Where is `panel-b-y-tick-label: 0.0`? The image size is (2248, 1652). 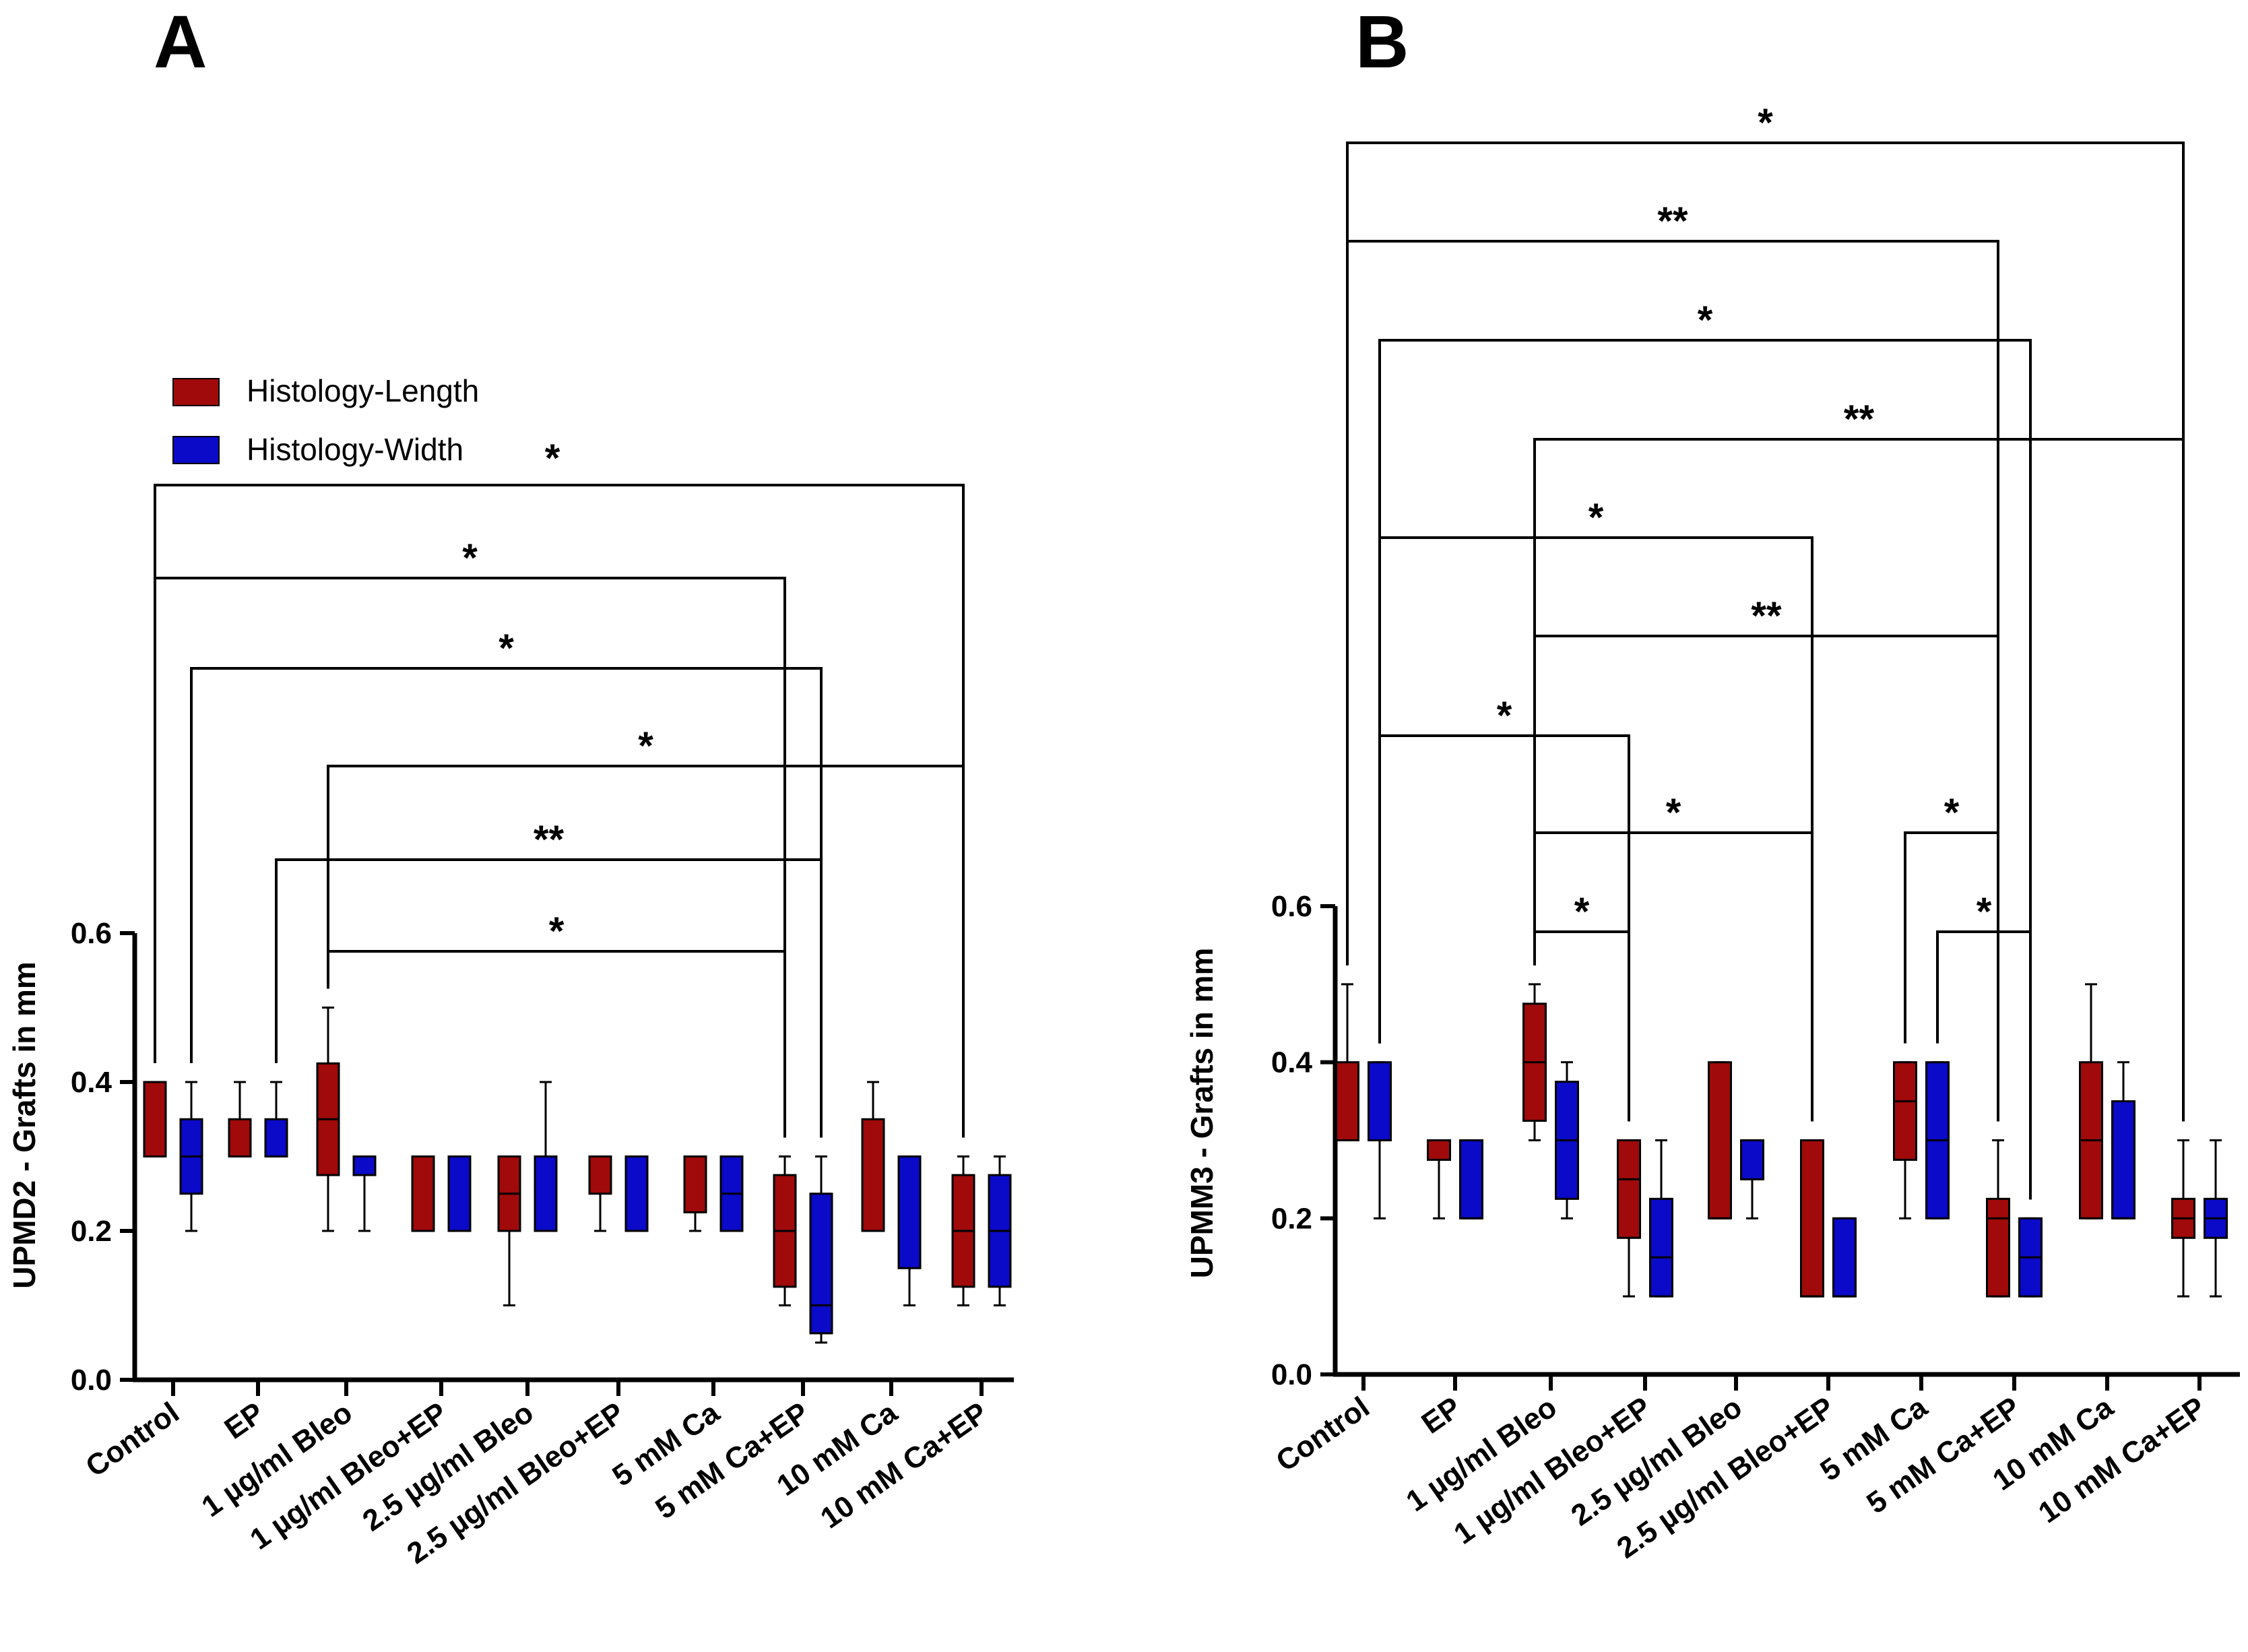 panel-b-y-tick-label: 0.0 is located at coordinates (1292, 1374).